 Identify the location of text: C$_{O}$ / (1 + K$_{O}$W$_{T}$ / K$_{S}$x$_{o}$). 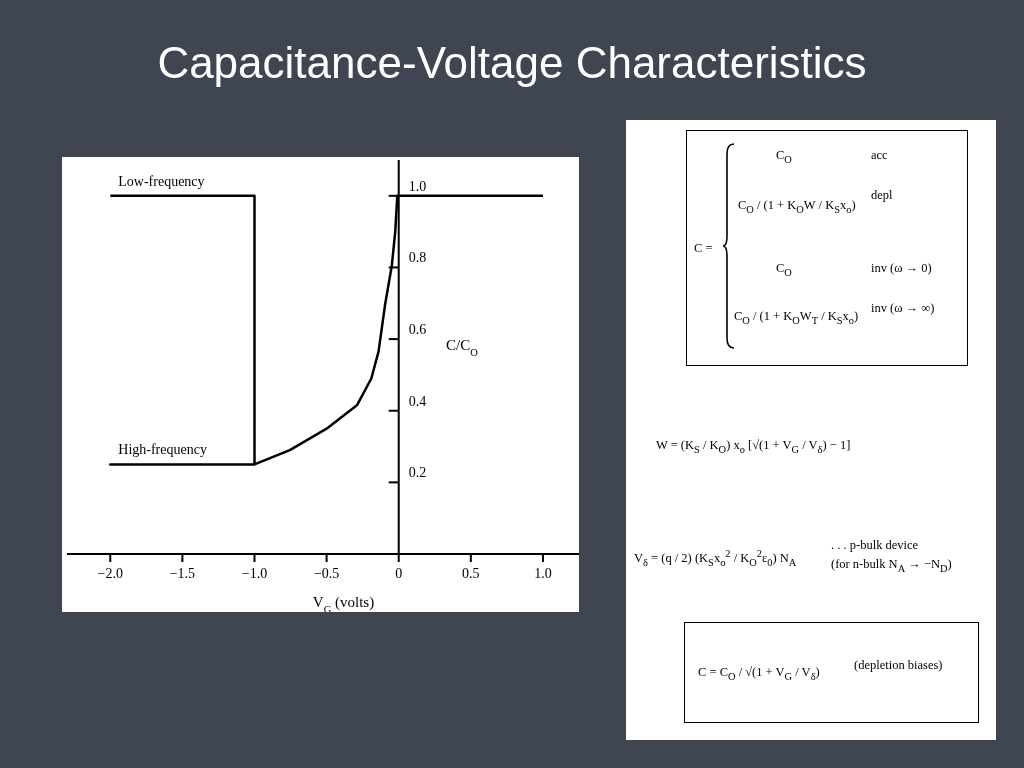
(796, 317).